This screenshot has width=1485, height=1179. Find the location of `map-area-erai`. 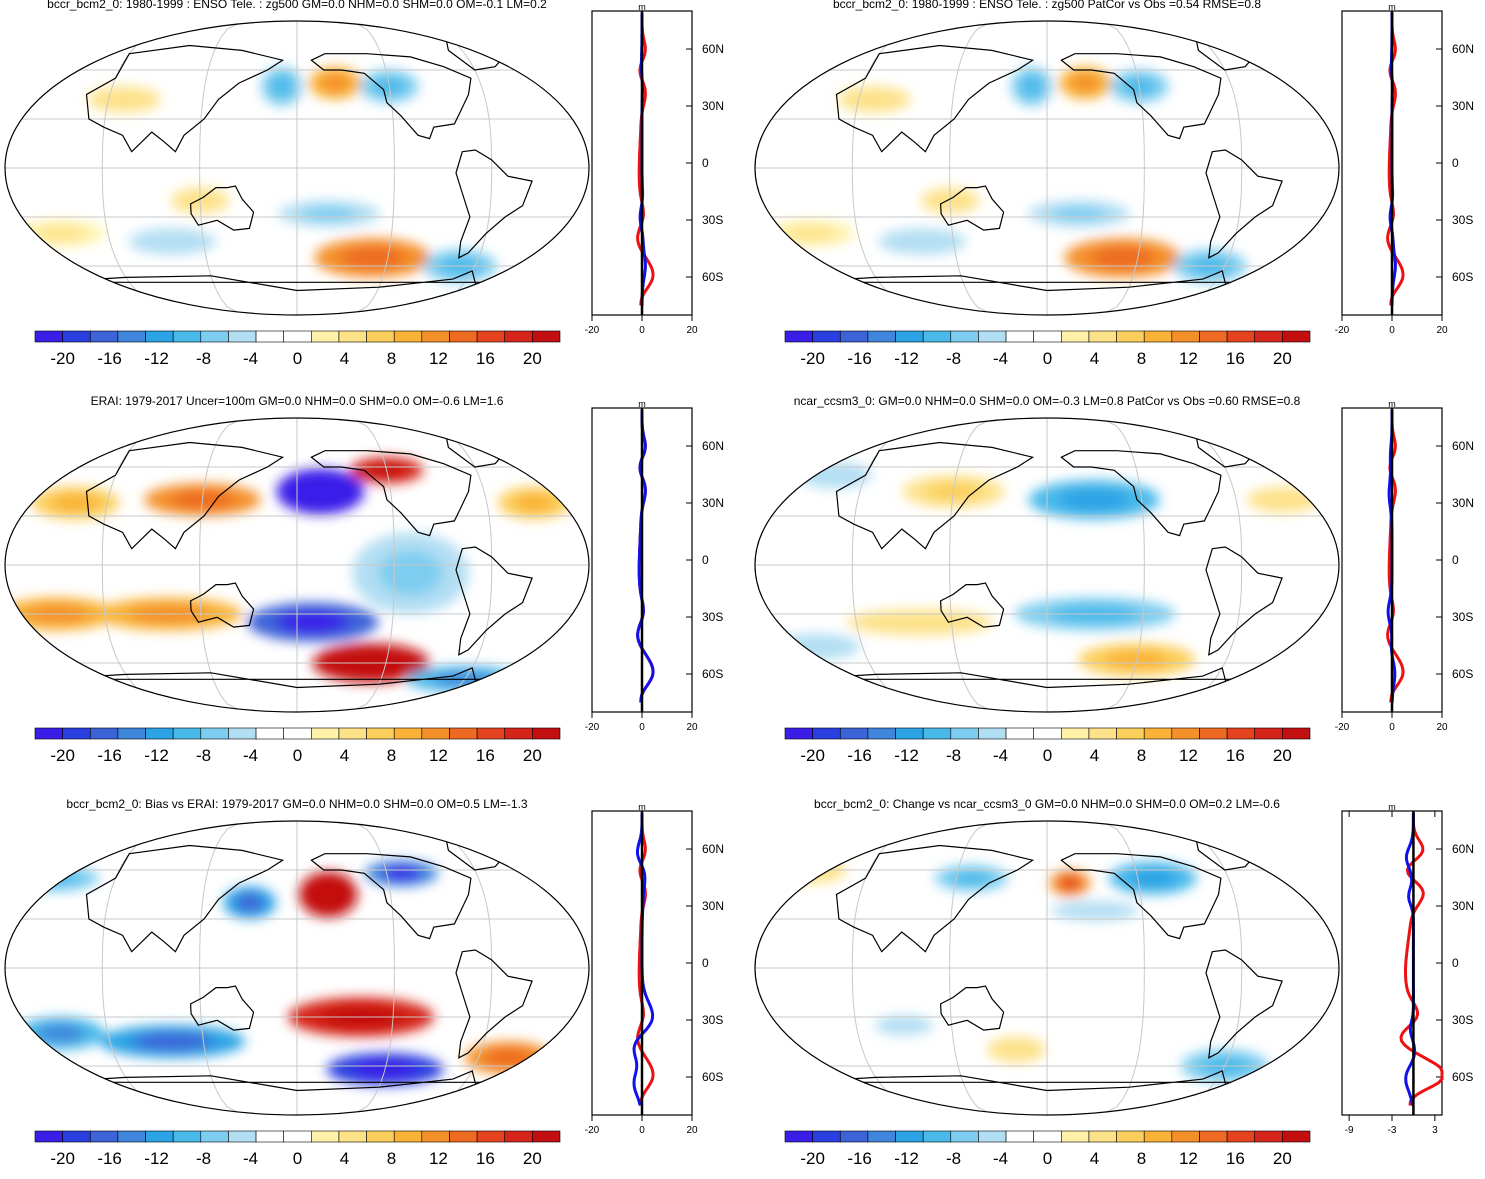

map-area-erai is located at coordinates (297, 565).